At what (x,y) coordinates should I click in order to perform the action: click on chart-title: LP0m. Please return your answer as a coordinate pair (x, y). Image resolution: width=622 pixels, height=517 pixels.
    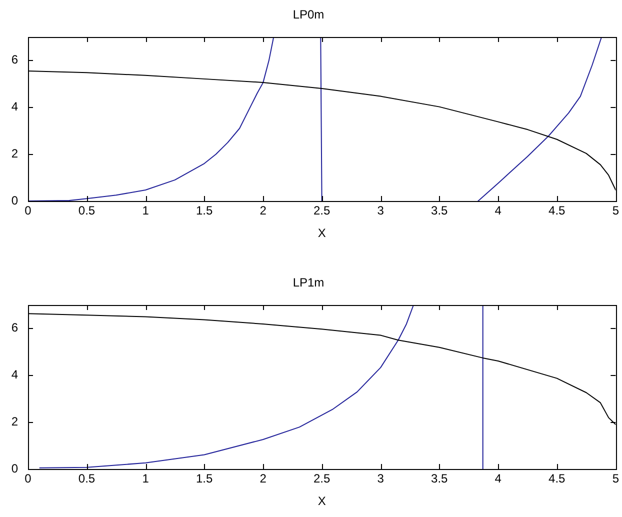
    Looking at the image, I should click on (308, 15).